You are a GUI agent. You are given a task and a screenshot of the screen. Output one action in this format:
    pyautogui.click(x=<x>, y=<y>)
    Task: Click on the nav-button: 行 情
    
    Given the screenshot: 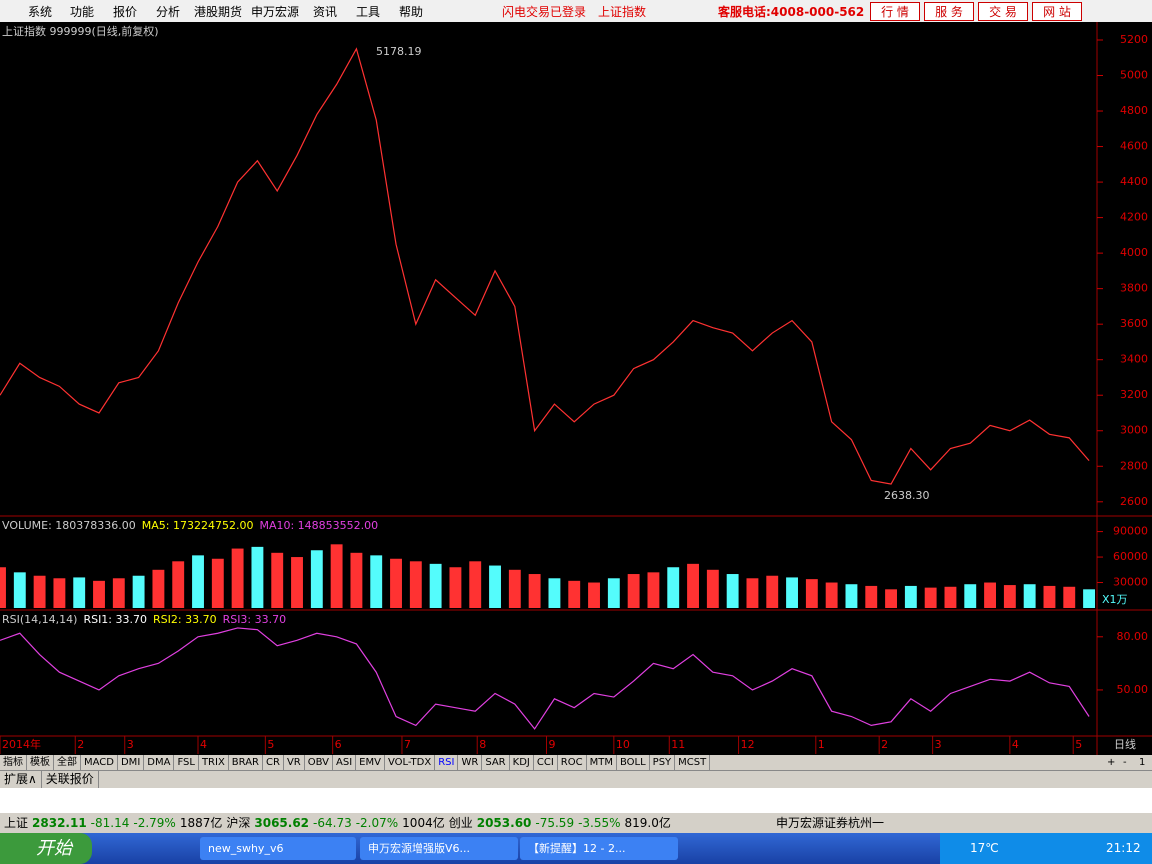 What is the action you would take?
    pyautogui.click(x=895, y=11)
    